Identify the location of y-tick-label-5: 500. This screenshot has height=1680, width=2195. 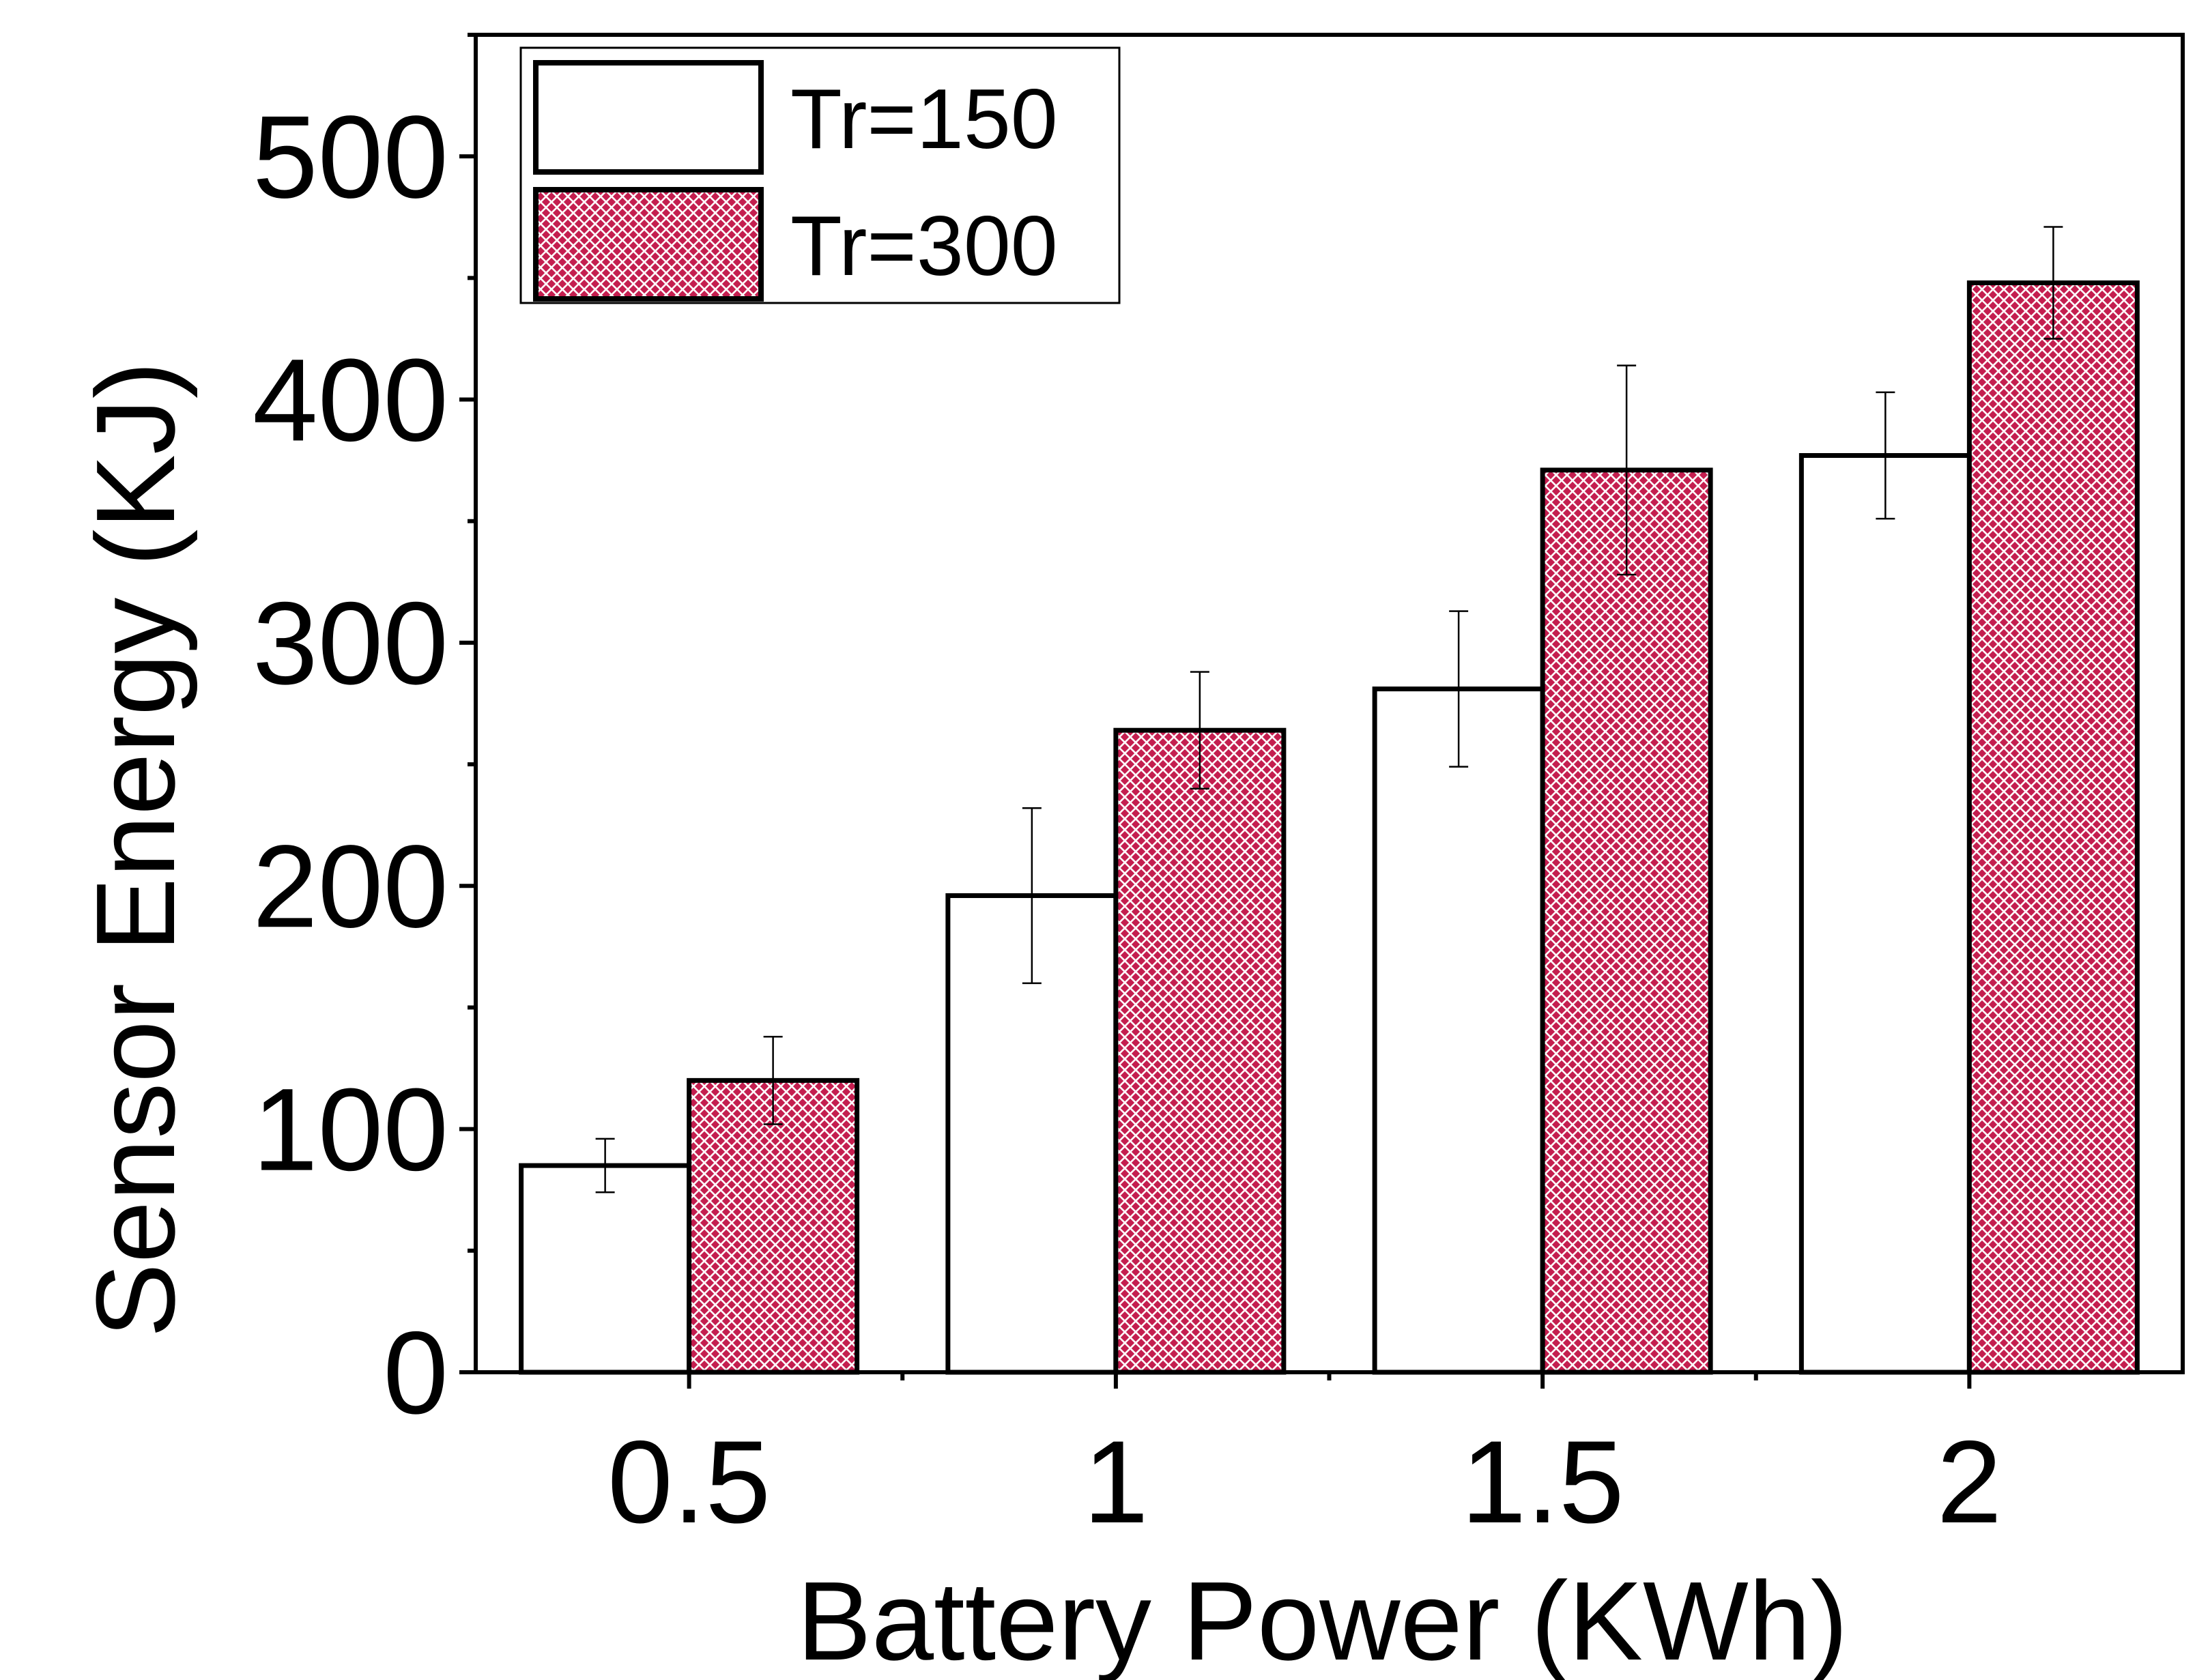
(351, 156).